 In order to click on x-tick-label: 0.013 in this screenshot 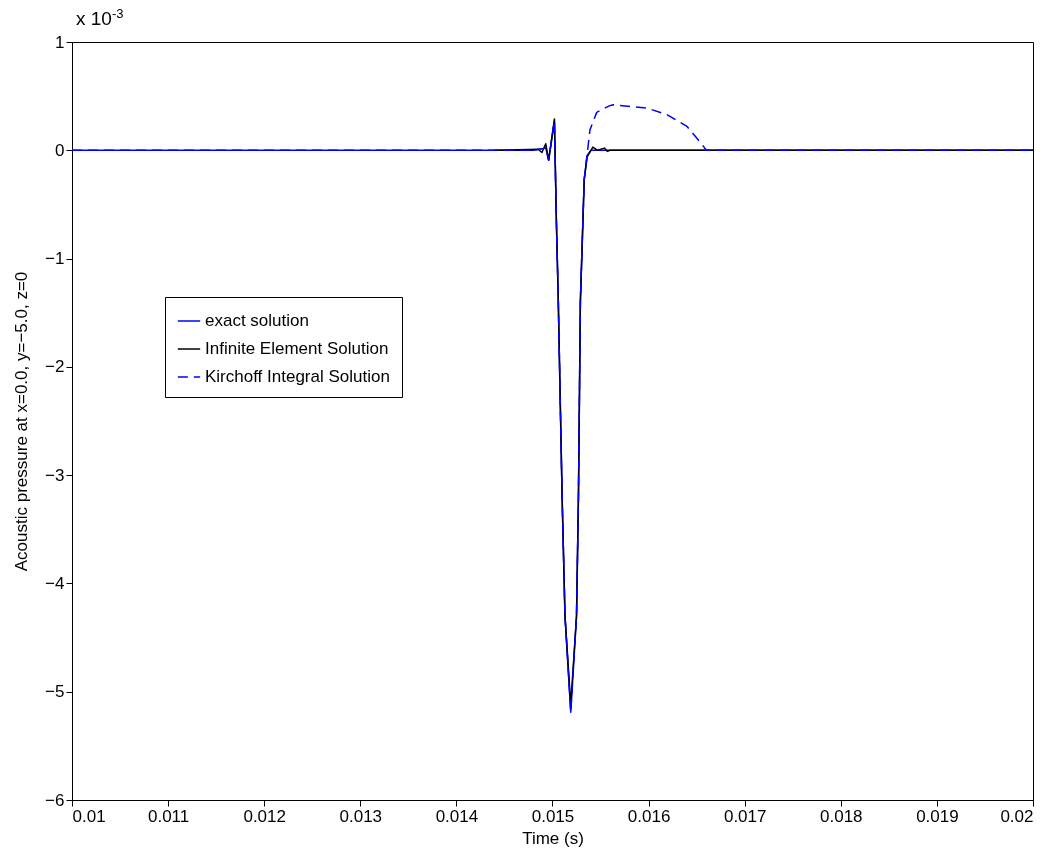, I will do `click(361, 816)`.